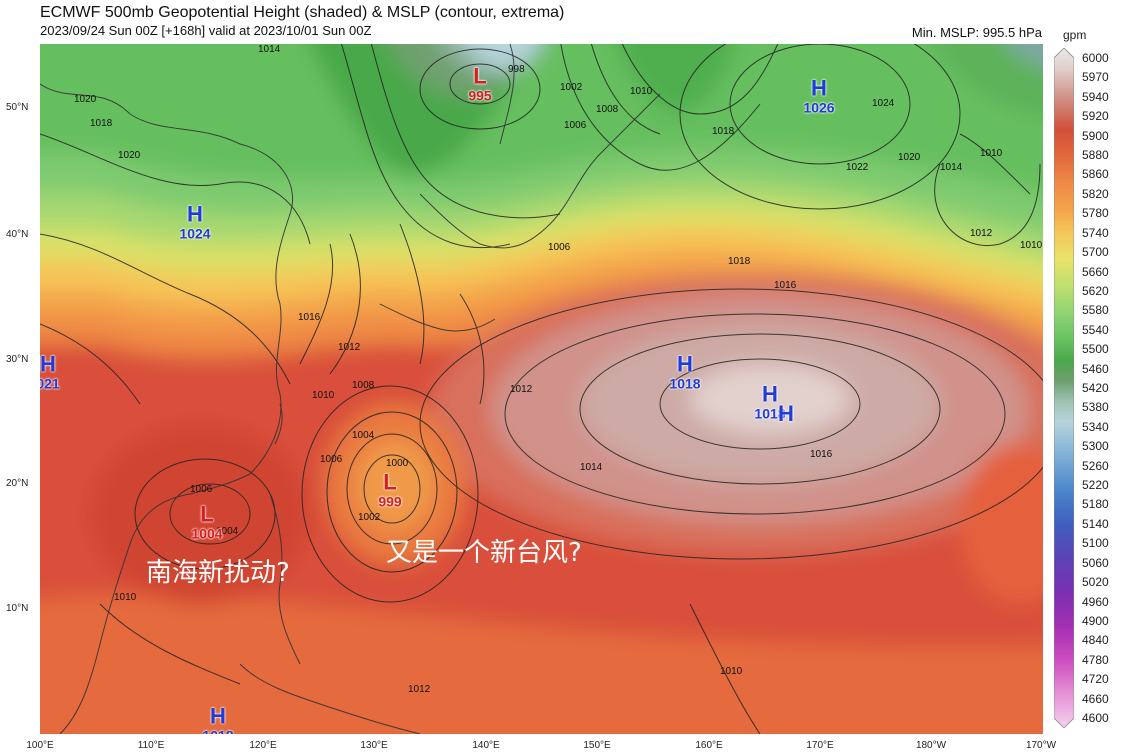 The height and width of the screenshot is (756, 1122). What do you see at coordinates (1095, 349) in the screenshot?
I see `colorbar-tick-label: 5500` at bounding box center [1095, 349].